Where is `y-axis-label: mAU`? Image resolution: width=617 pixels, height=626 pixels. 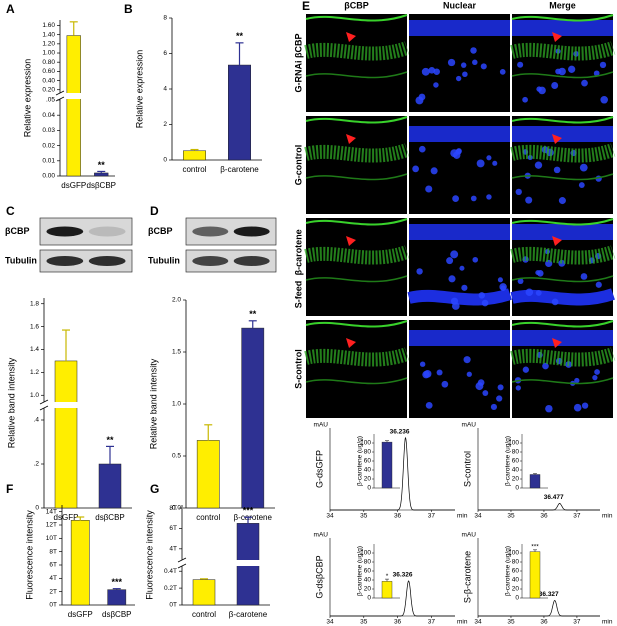
y-axis-label: mAU is located at coordinates (469, 425).